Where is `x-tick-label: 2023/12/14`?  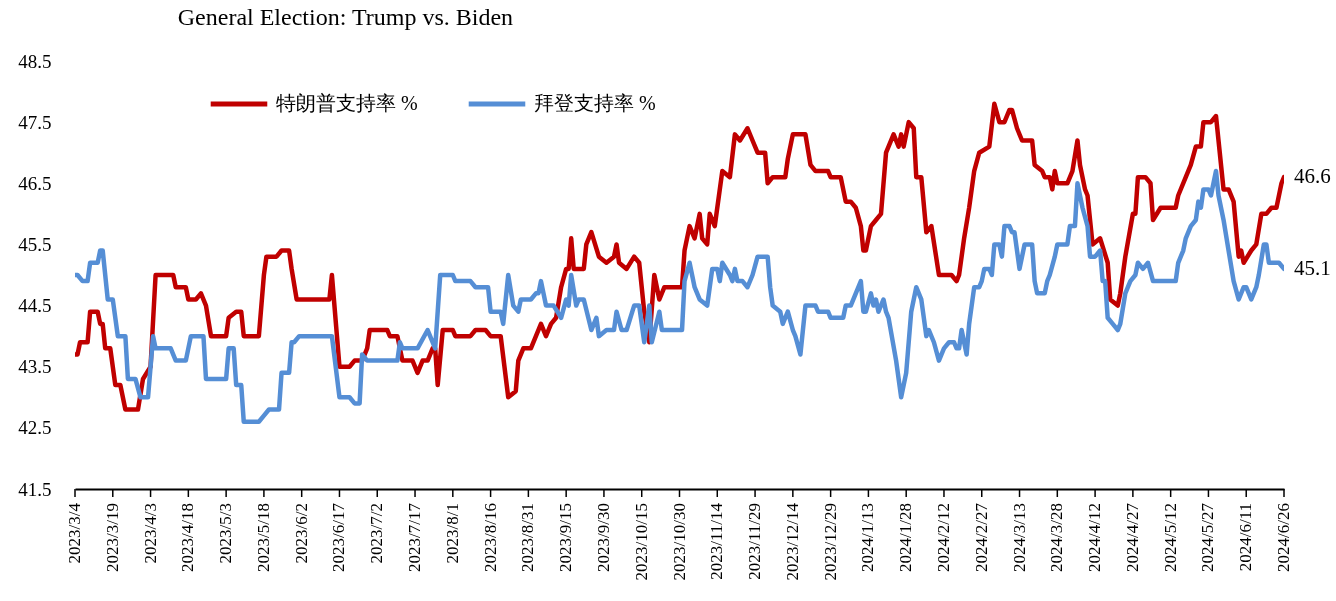 x-tick-label: 2023/12/14 is located at coordinates (792, 541).